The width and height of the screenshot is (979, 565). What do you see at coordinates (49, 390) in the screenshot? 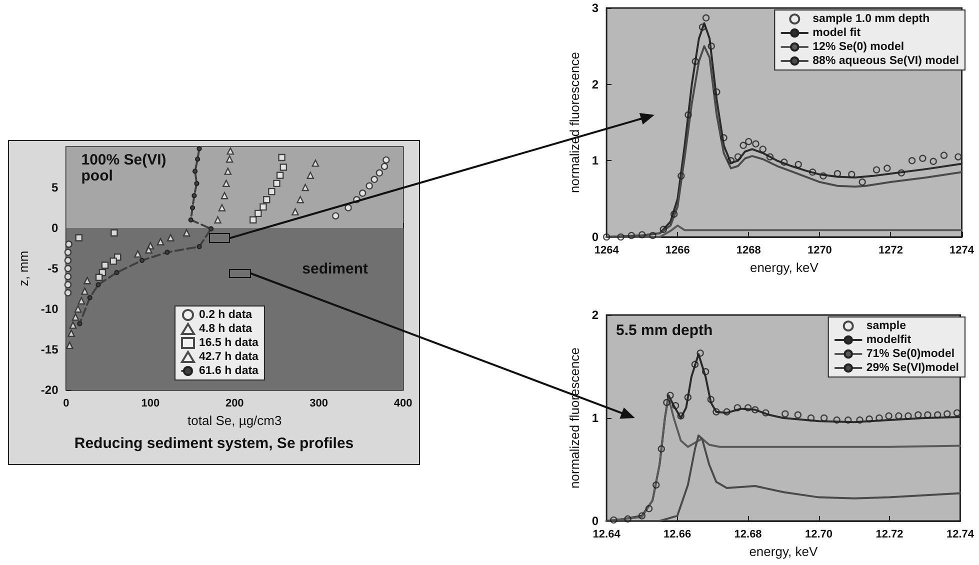
I see `y-tick-label: -20` at bounding box center [49, 390].